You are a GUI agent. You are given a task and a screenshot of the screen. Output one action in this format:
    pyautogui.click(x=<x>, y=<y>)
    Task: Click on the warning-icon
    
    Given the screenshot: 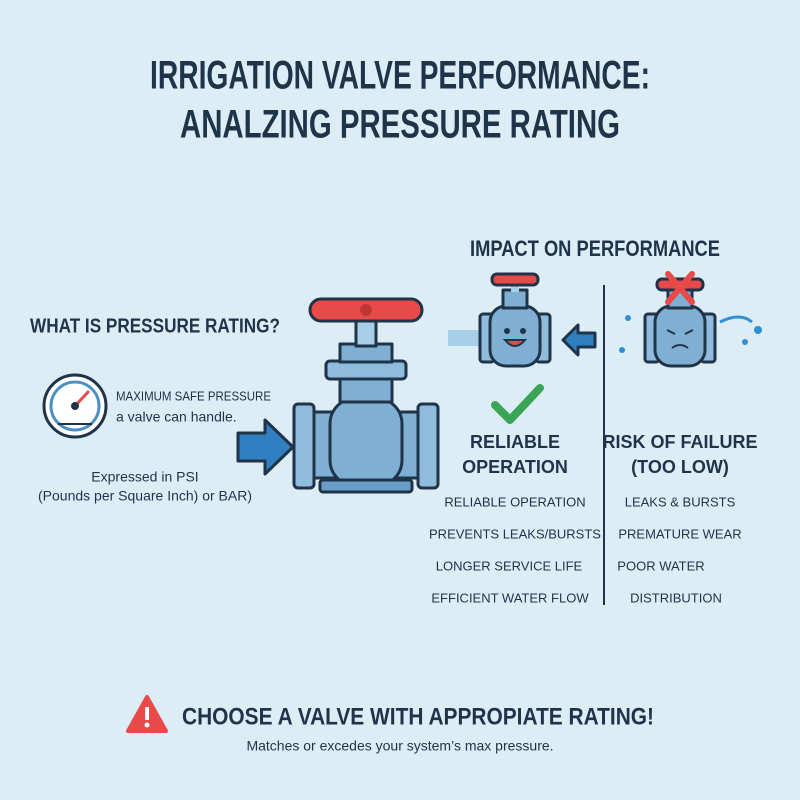 What is the action you would take?
    pyautogui.click(x=147, y=714)
    